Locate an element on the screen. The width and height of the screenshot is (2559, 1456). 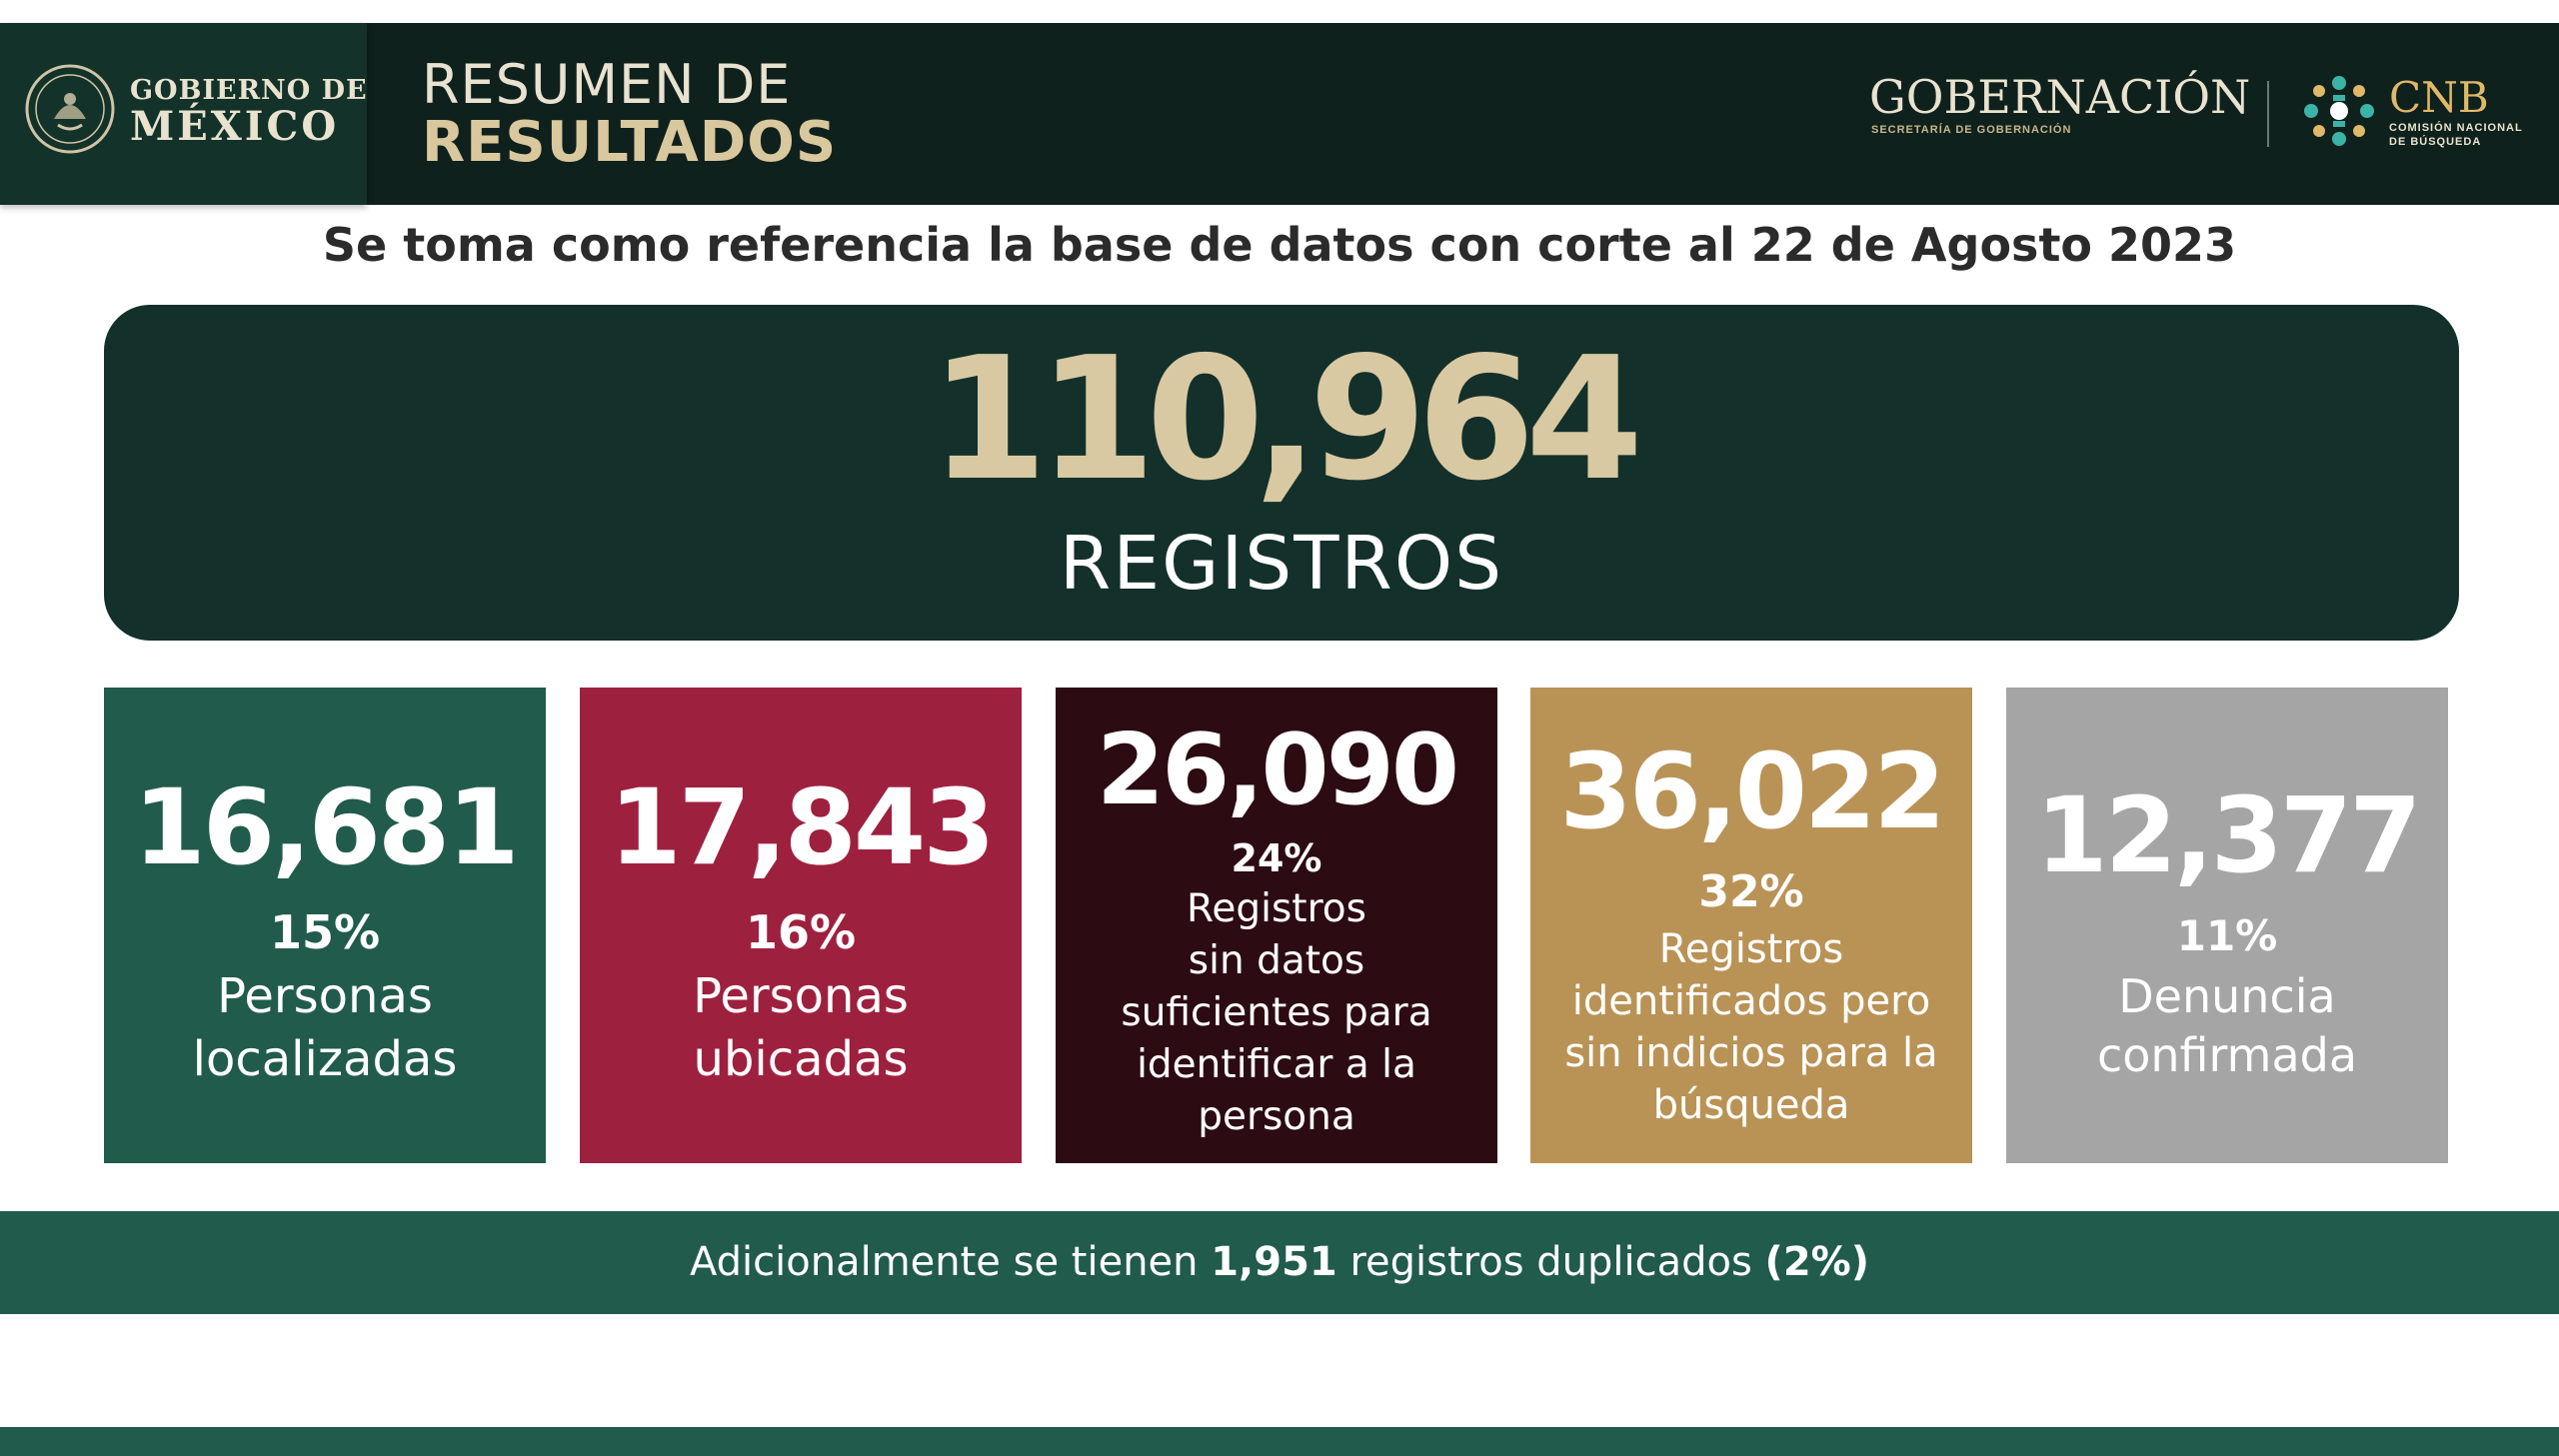
secretaria-label: SECRETARÍA DE GOBERNACIÓN is located at coordinates (1971, 130).